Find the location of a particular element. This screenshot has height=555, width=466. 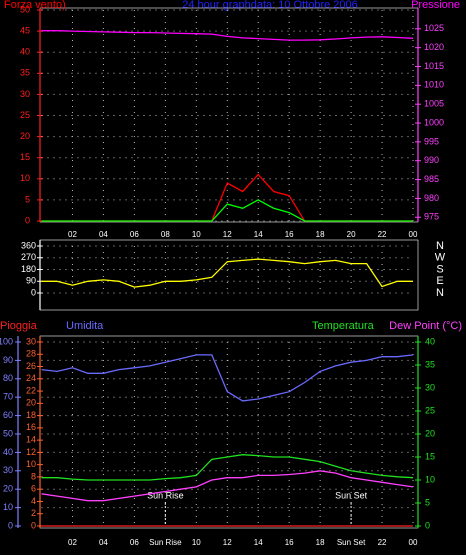

y3-tick-label: 30 is located at coordinates (31, 341).